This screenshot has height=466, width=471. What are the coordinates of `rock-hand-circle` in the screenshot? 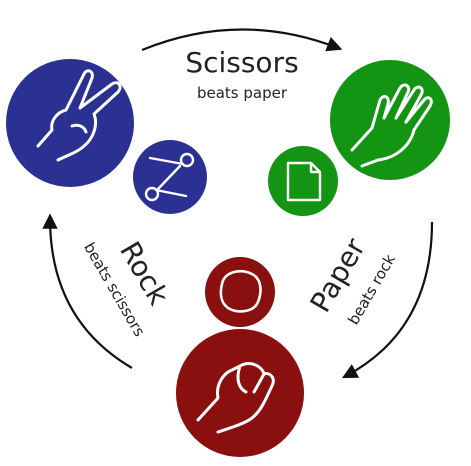 It's located at (240, 393).